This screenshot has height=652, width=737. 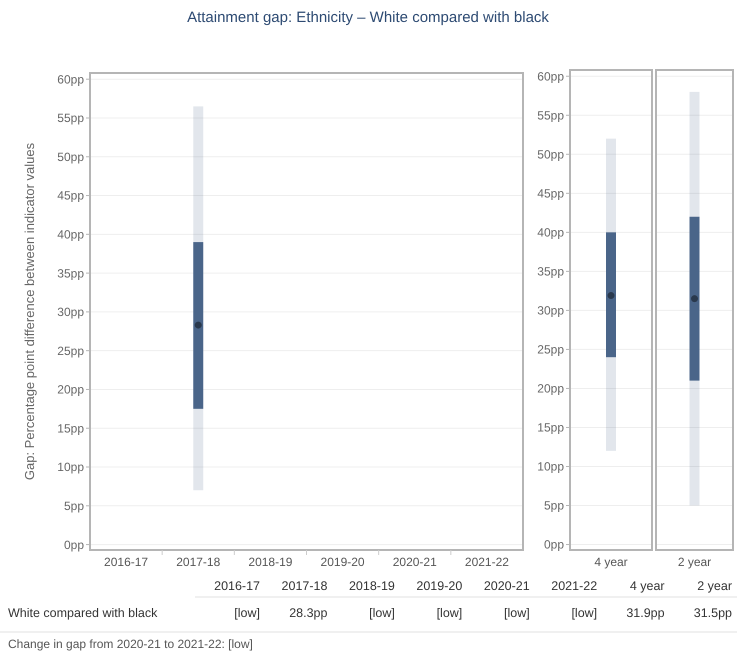 I want to click on y-axis-title: Gap: Percentage point difference between indicator values, so click(x=29, y=311).